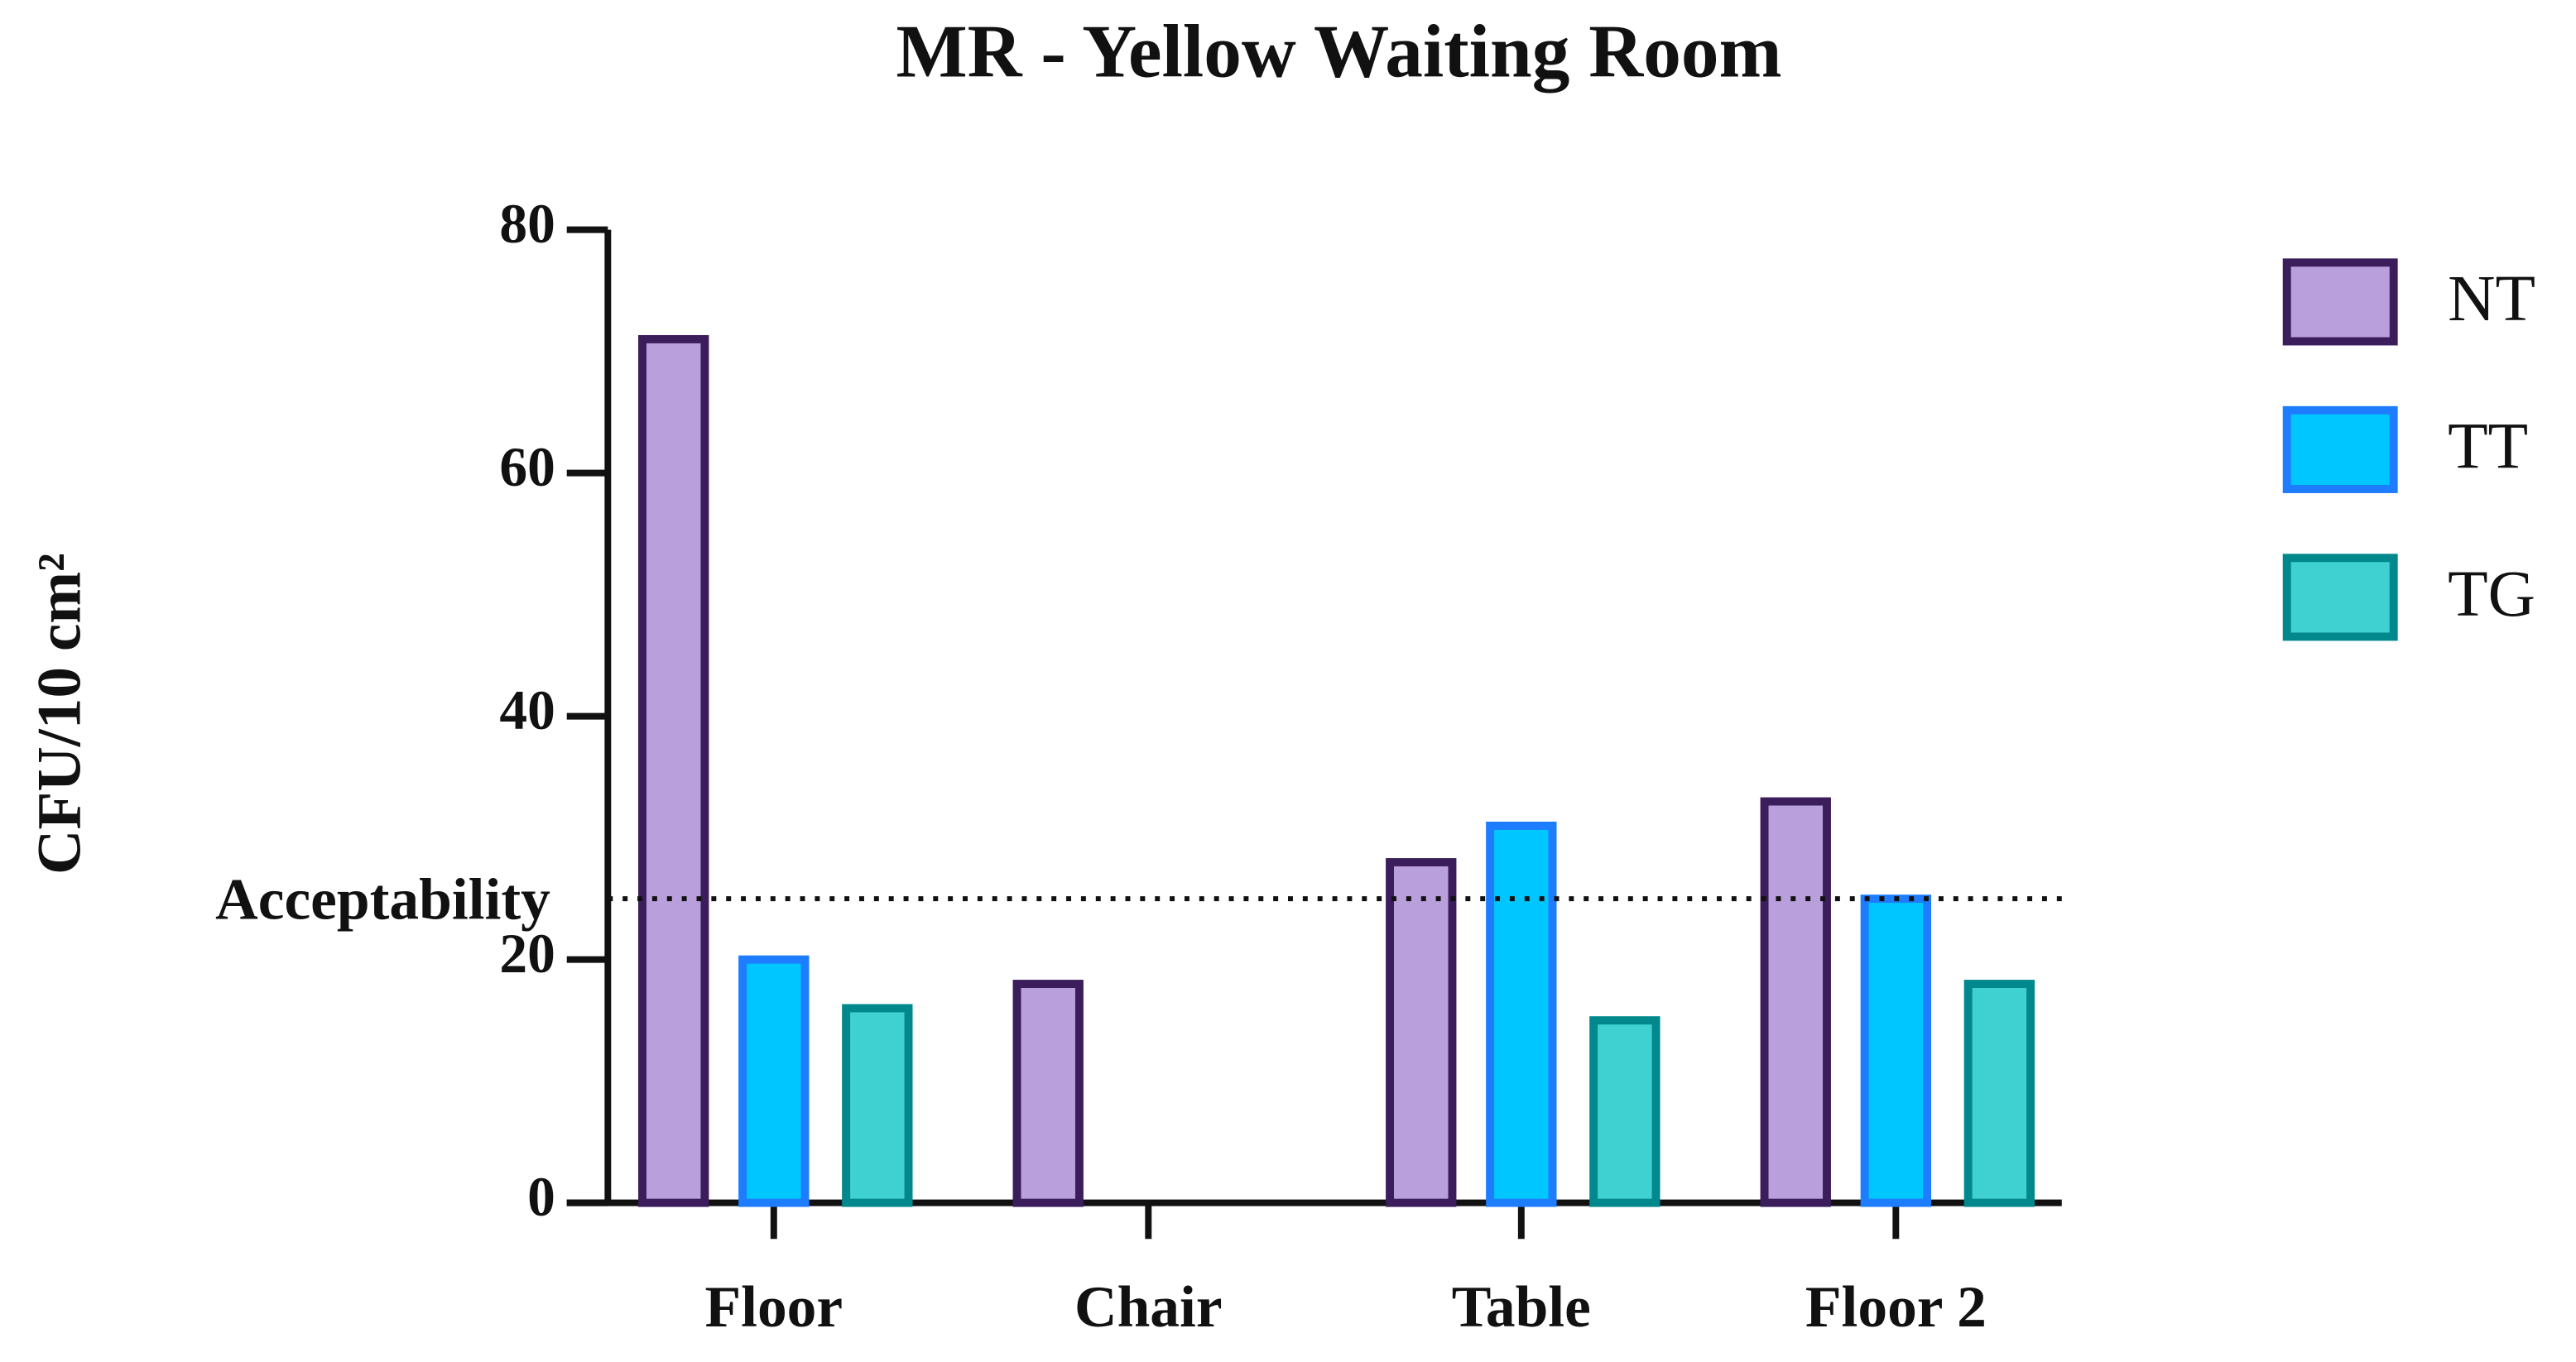 The height and width of the screenshot is (1362, 2576). What do you see at coordinates (1339, 51) in the screenshot?
I see `chart-title: MR - Yellow Waiting Room` at bounding box center [1339, 51].